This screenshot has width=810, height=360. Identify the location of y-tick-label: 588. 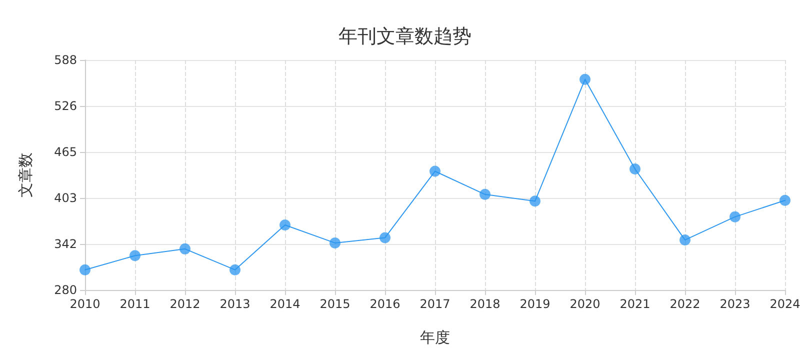
(65, 60).